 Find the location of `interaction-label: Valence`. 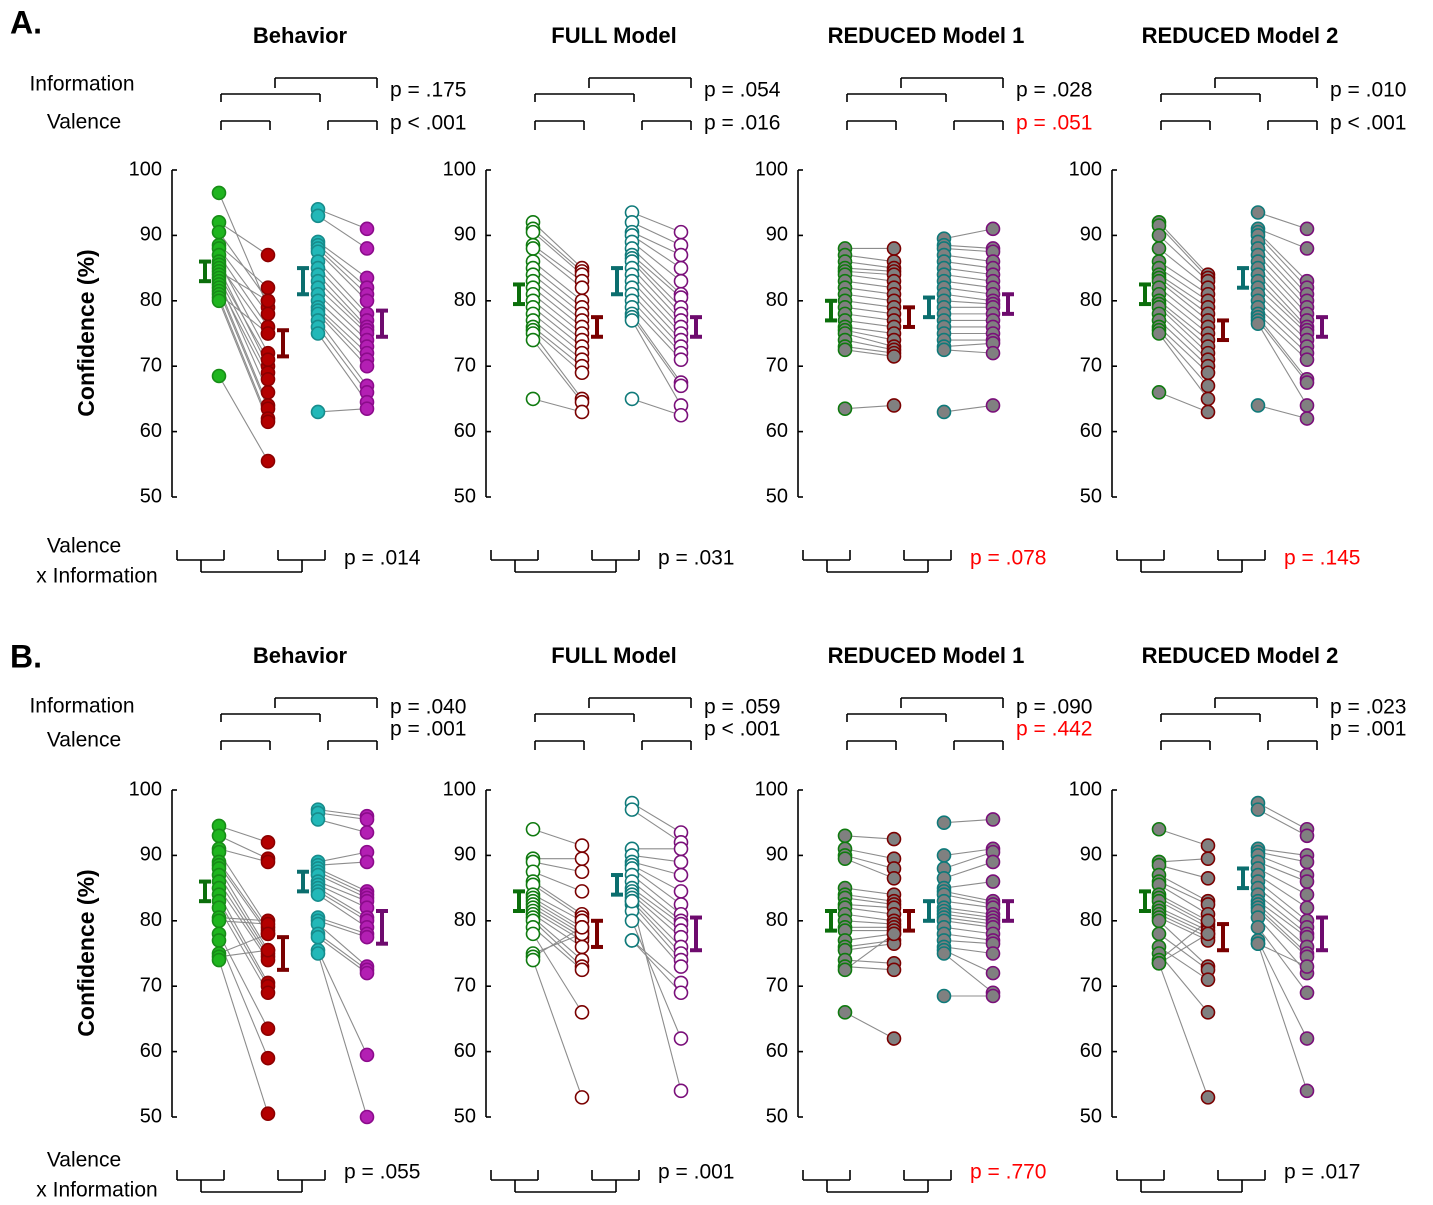

interaction-label: Valence is located at coordinates (84, 546).